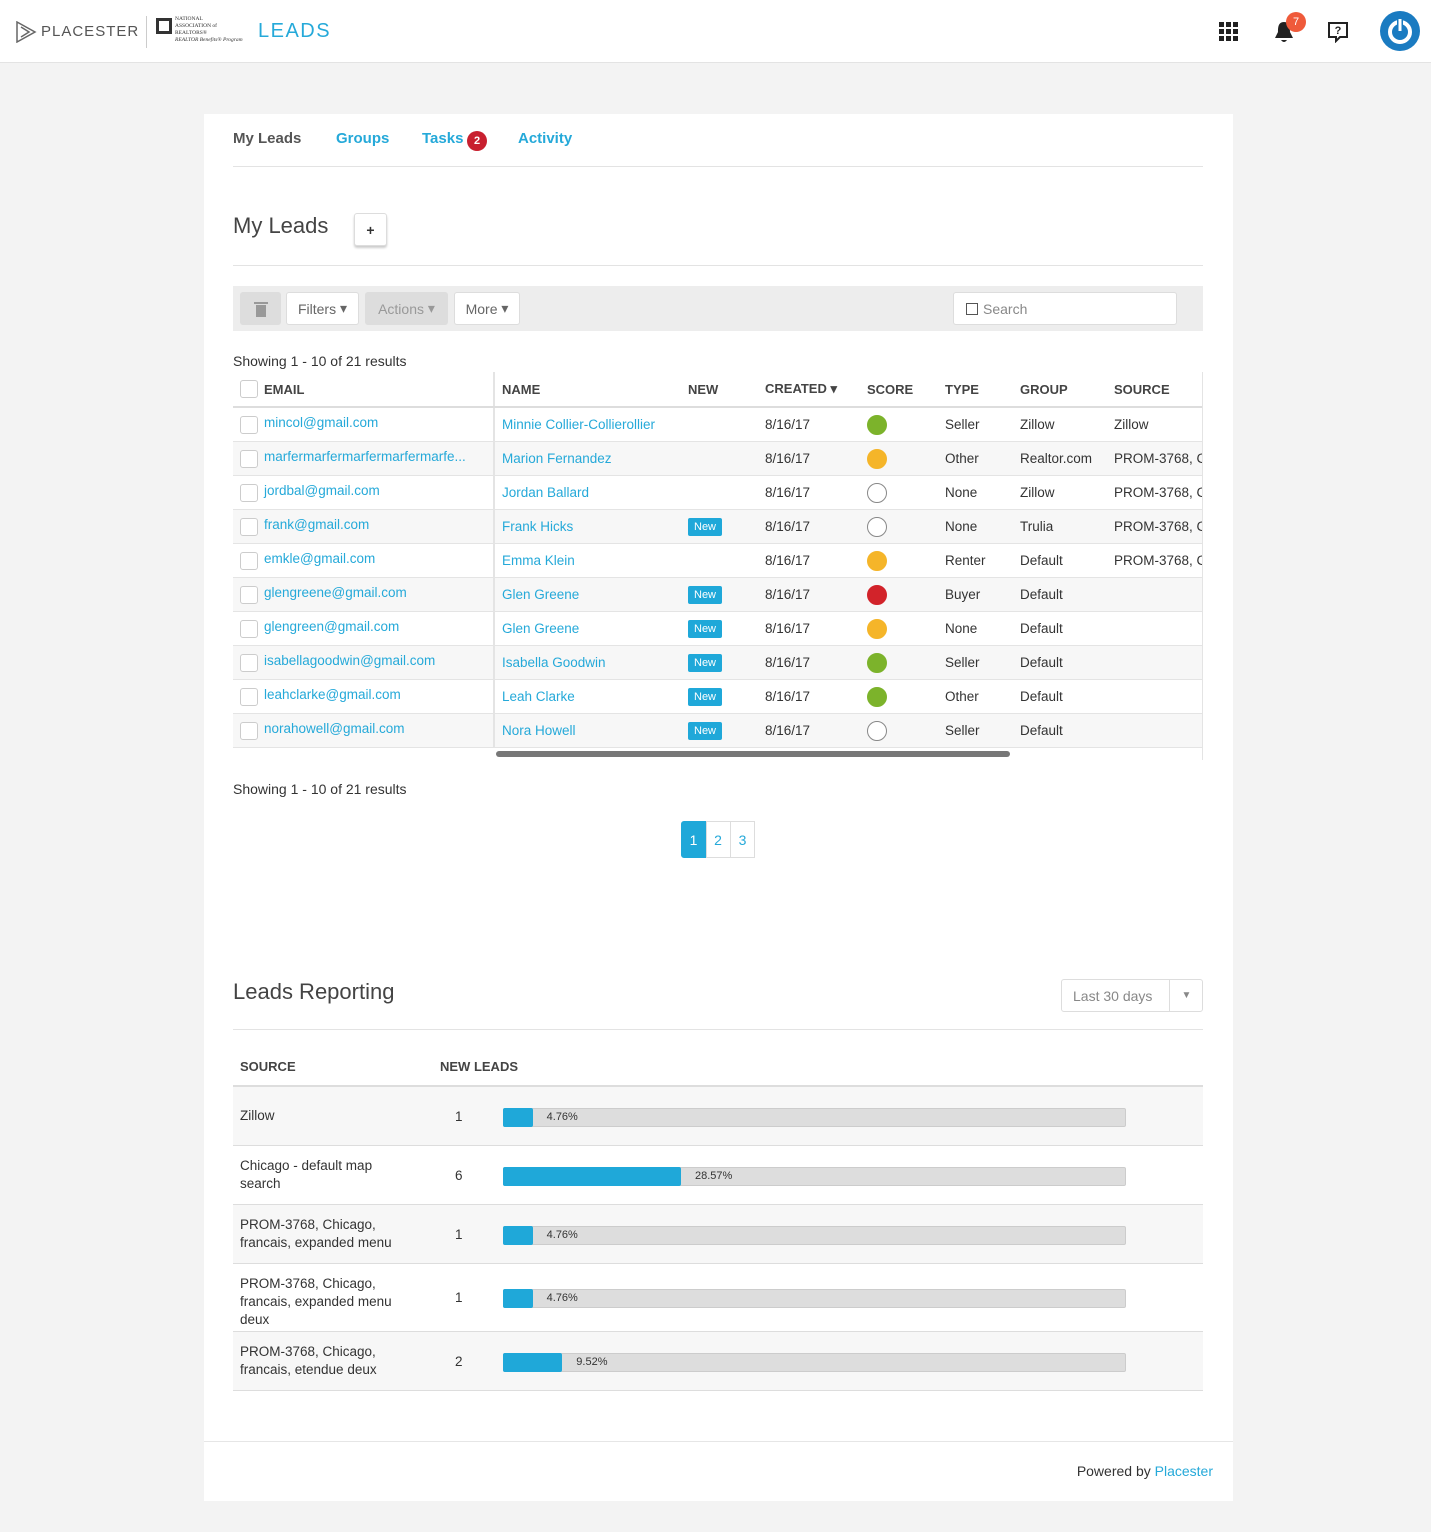  Describe the element at coordinates (562, 1116) in the screenshot. I see `bar-label: 4.76%` at that location.